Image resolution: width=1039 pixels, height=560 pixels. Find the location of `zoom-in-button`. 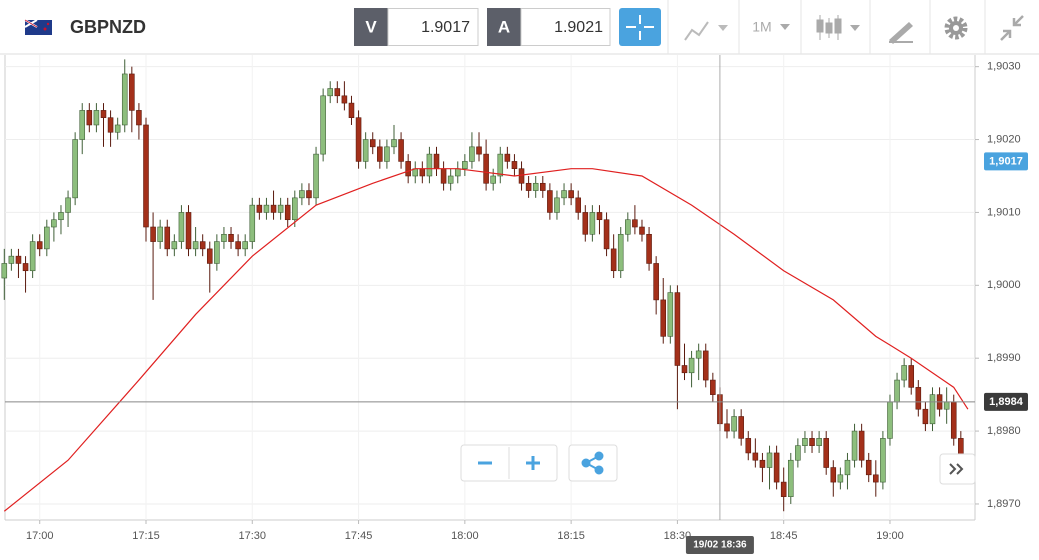

zoom-in-button is located at coordinates (533, 463).